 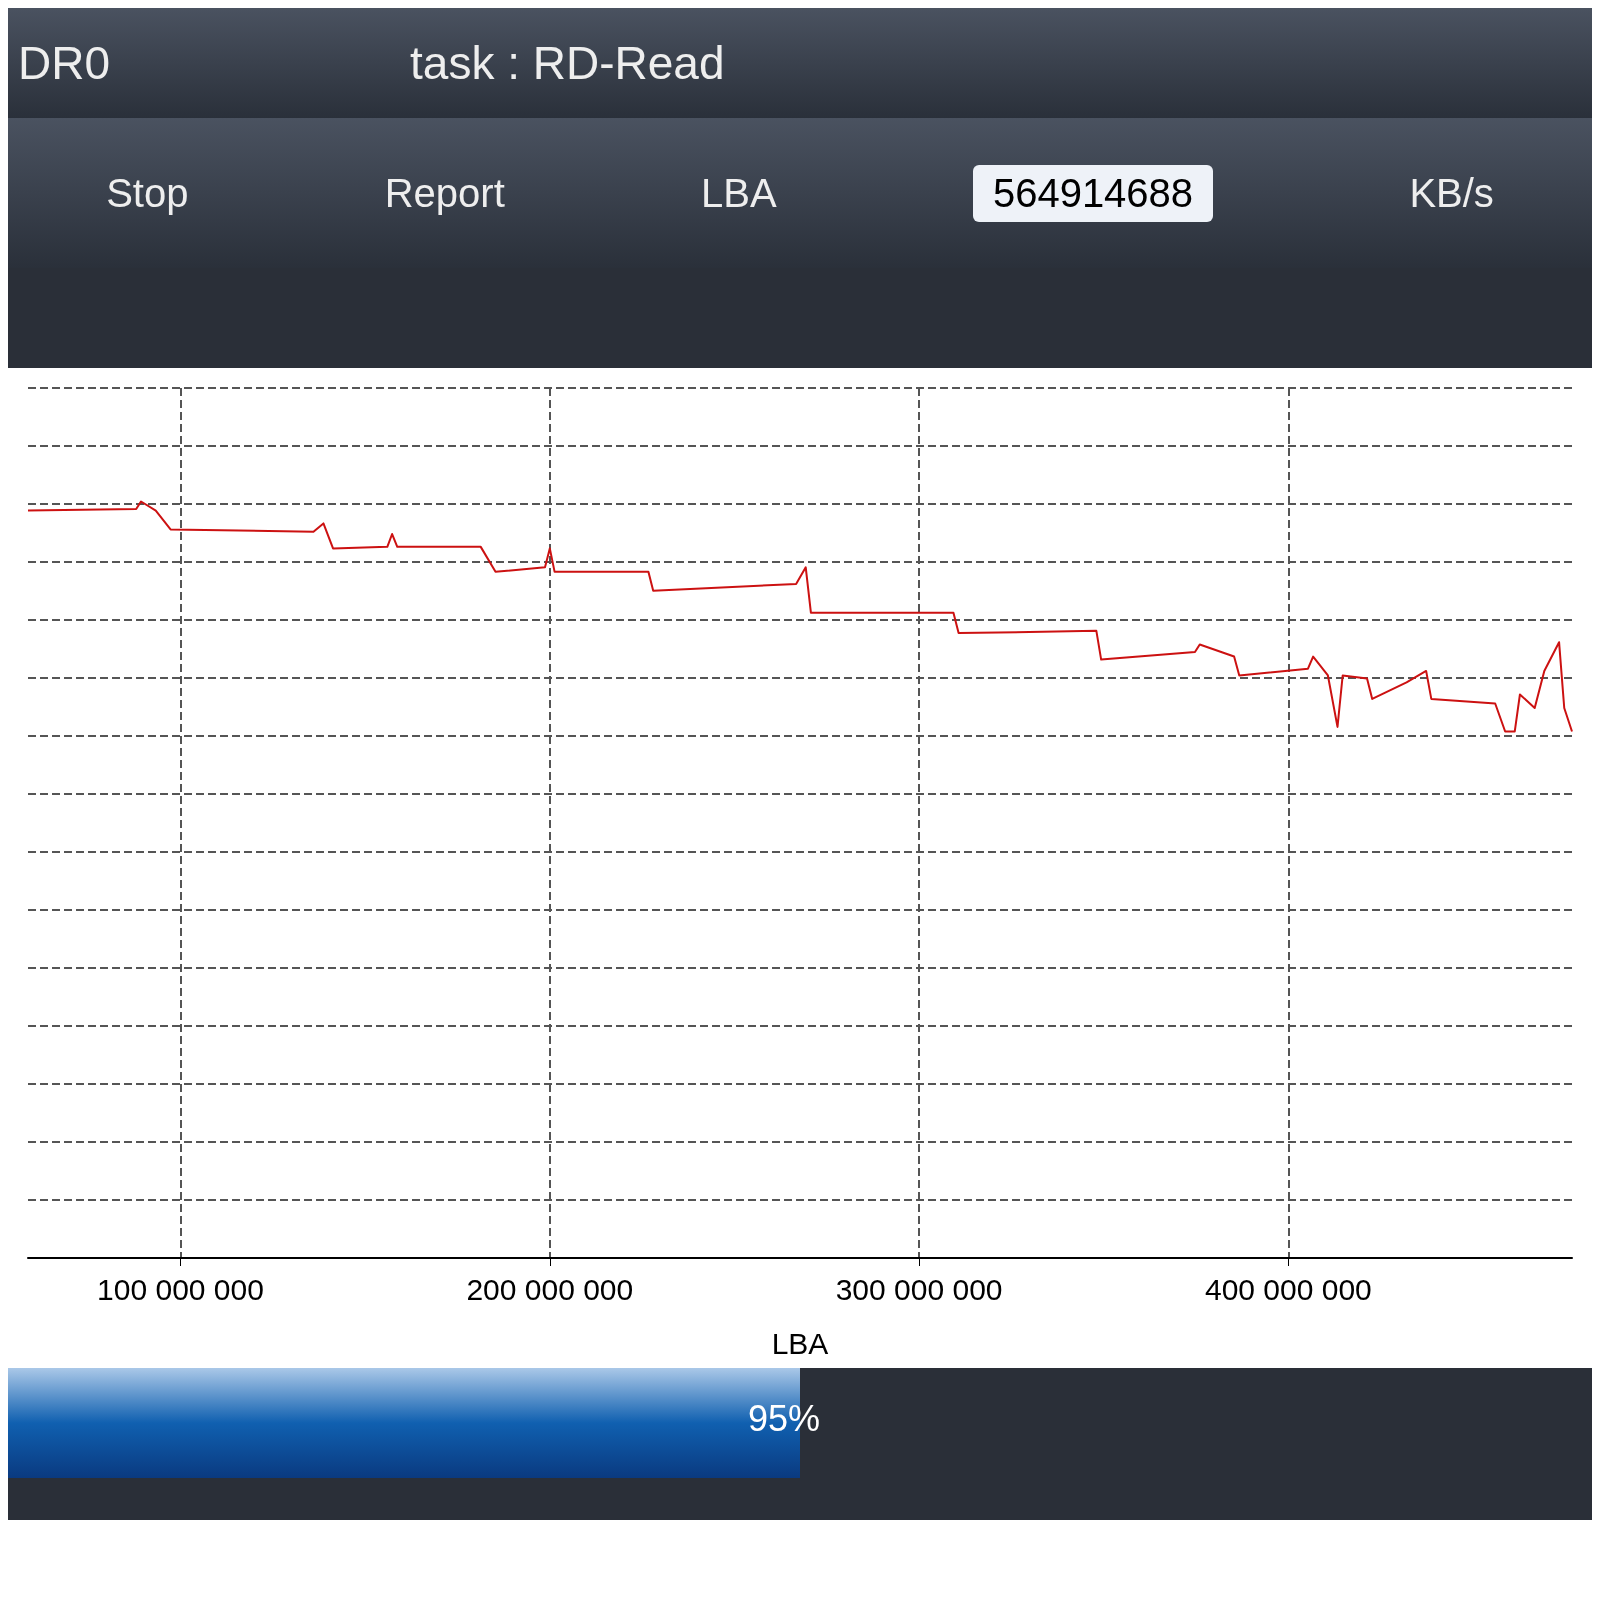 I want to click on x-tick-label: 200 000 000, so click(x=550, y=1289).